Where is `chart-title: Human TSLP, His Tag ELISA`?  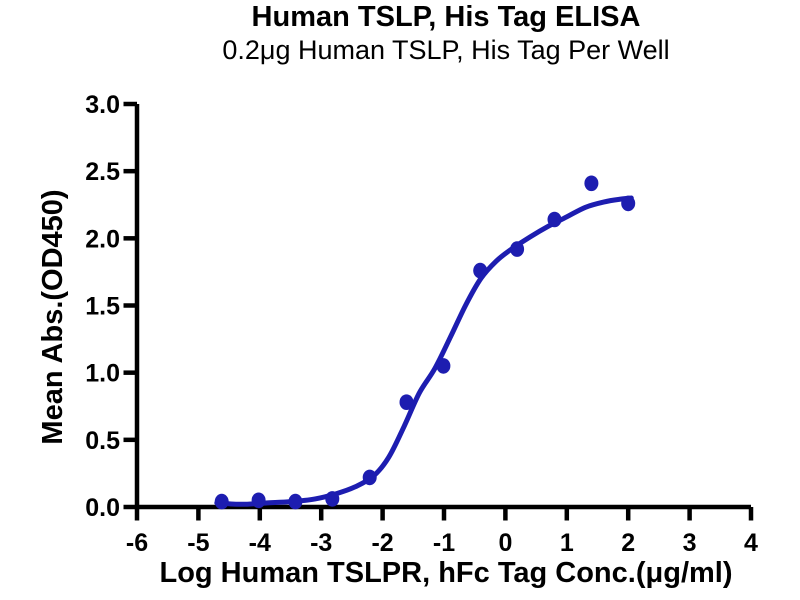 chart-title: Human TSLP, His Tag ELISA is located at coordinates (446, 17).